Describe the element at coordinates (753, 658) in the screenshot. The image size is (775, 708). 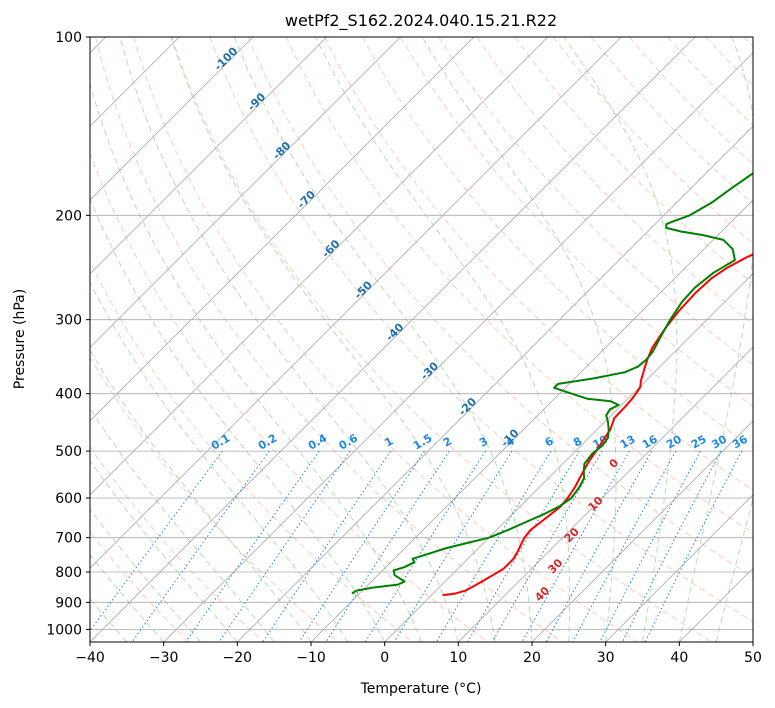
I see `x-tick-label: 50` at that location.